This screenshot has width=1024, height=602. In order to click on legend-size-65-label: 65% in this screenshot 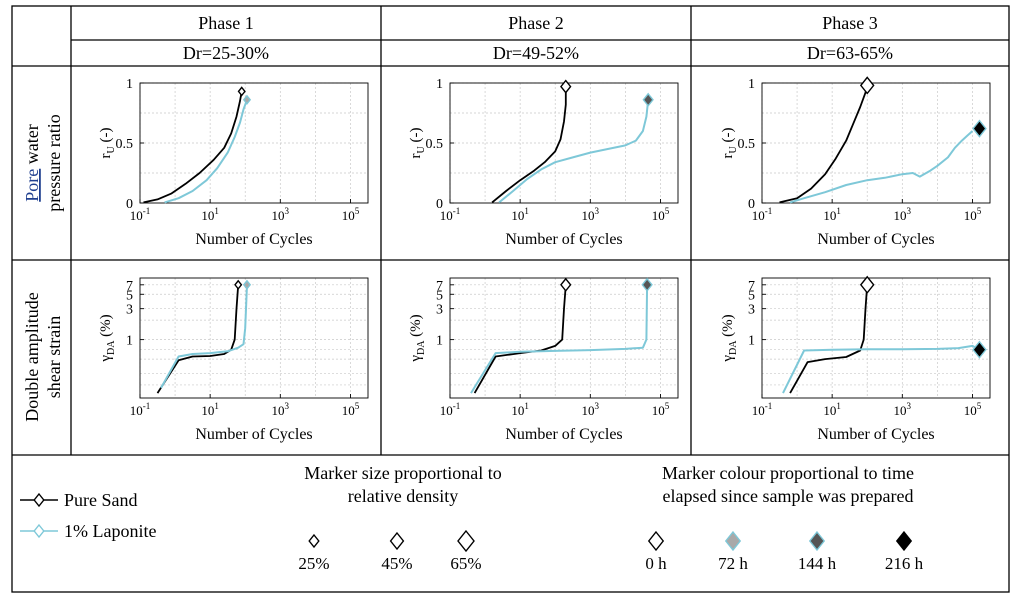, I will do `click(465, 563)`.